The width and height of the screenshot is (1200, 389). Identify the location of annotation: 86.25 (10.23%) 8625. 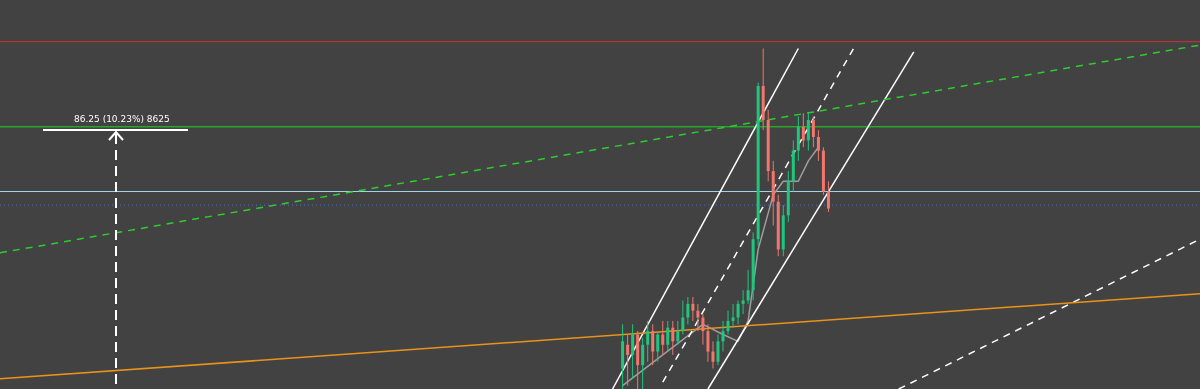
(122, 119).